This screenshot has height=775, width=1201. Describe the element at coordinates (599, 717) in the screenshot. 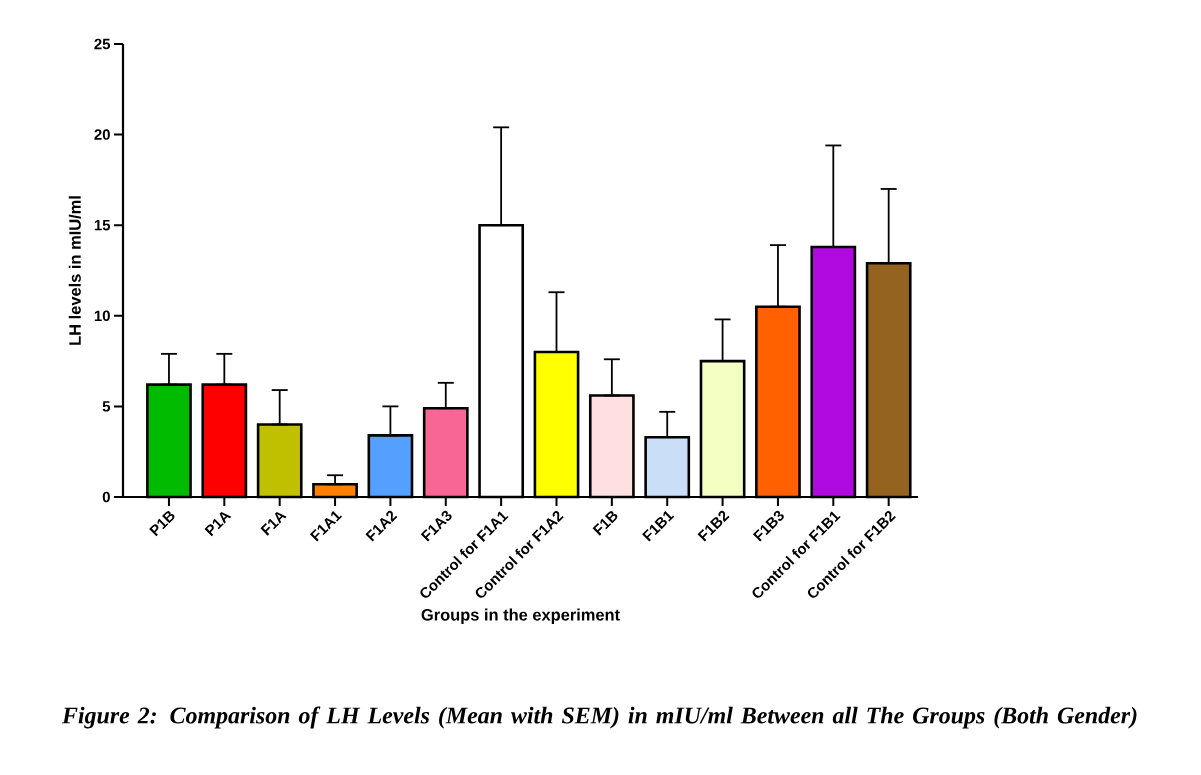

I see `caption: Figure 2: Comparison of LH Levels (Mean with SEM) in mIU/ml Between all The Groups (Both Gender)` at that location.